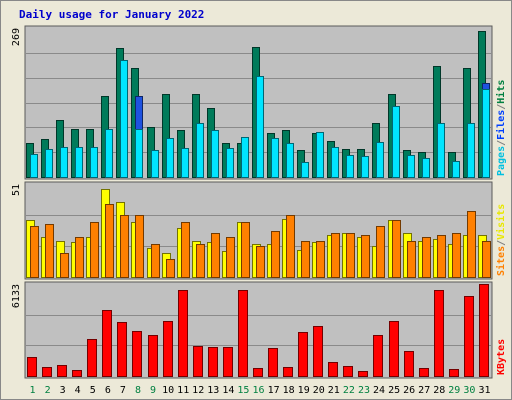 This screenshot has height=400, width=512. Describe the element at coordinates (16, 37) in the screenshot. I see `scale-max-label: 269` at that location.